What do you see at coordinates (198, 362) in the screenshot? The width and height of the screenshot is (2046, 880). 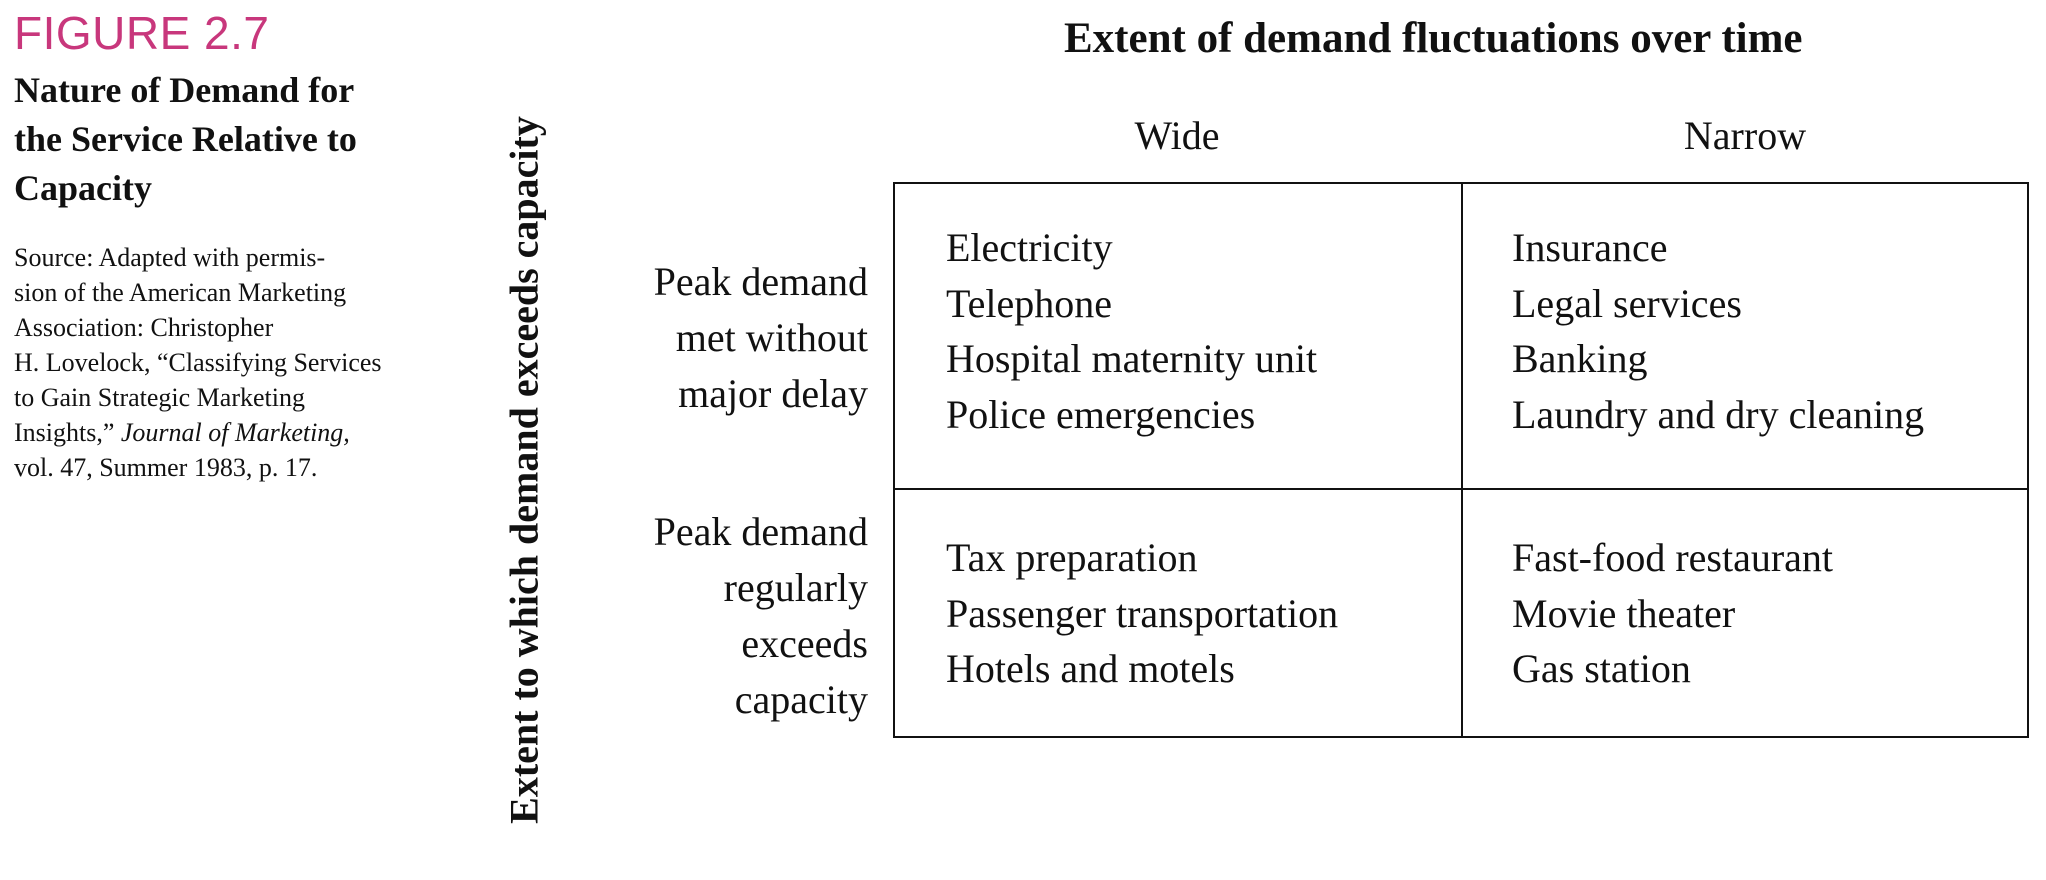 I see `source-line: H. Lovelock, “Classifying Services` at bounding box center [198, 362].